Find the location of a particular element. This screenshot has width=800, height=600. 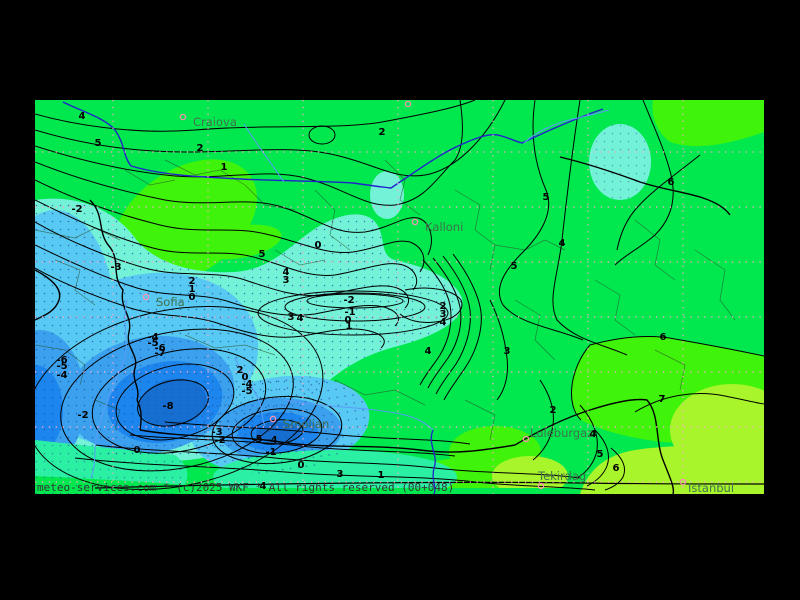

city-marker-north-unnamed is located at coordinates (408, 104).